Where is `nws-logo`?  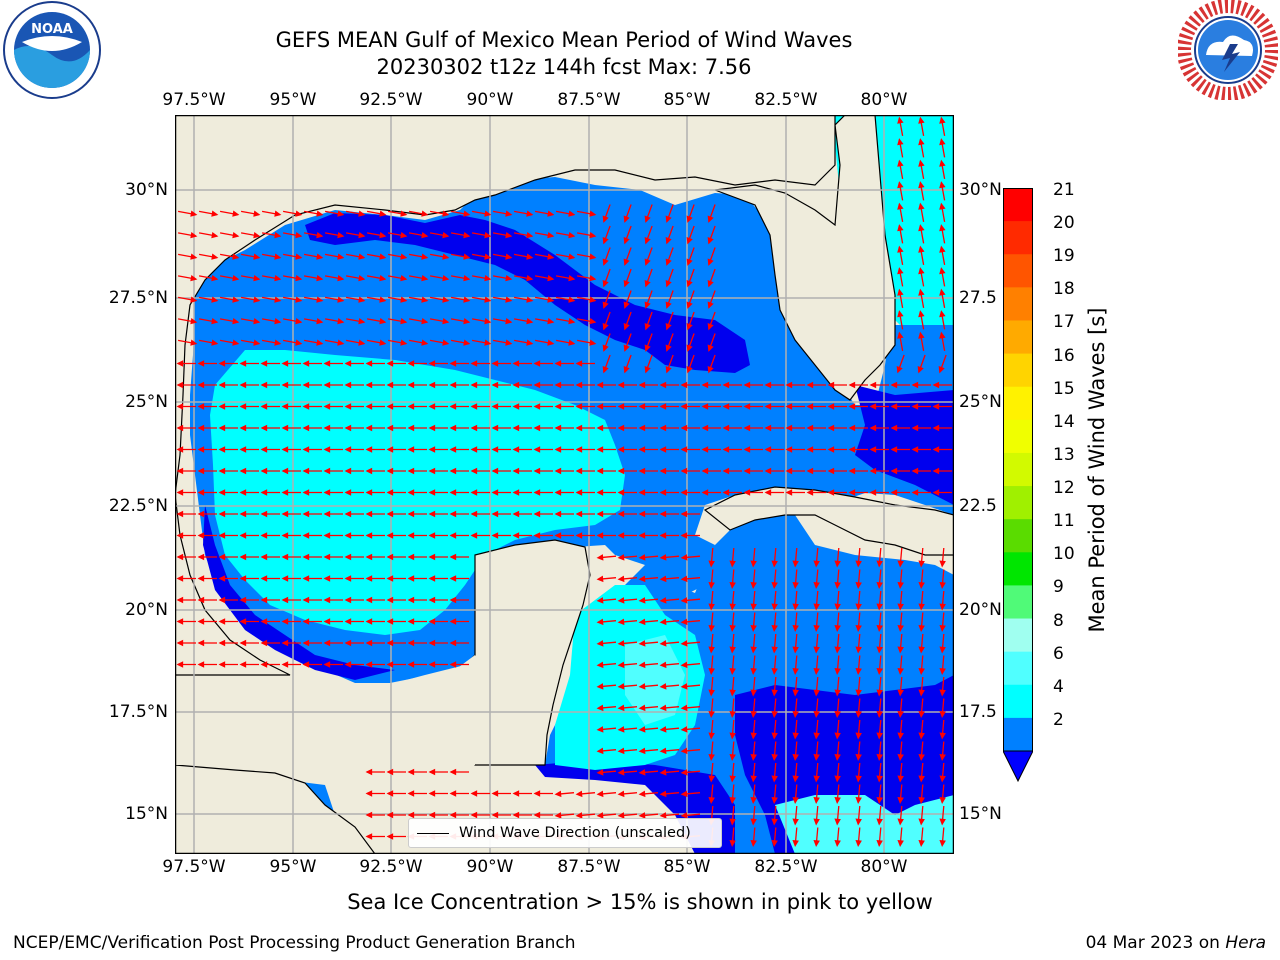
nws-logo is located at coordinates (1228, 50).